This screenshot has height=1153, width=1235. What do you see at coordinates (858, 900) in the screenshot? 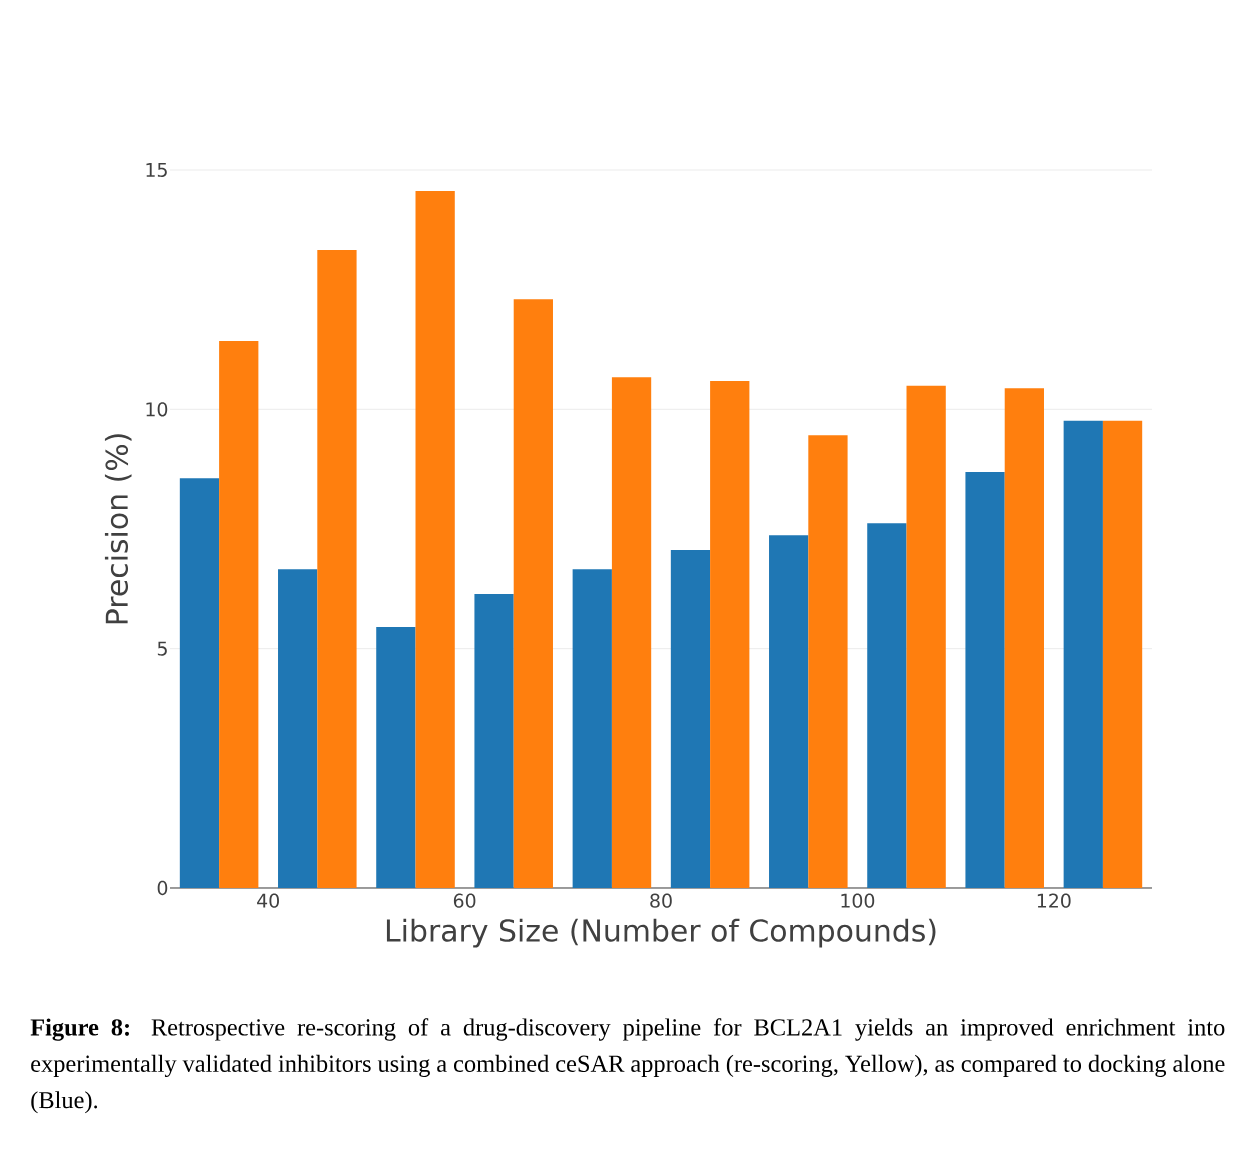
I see `x-tick-label: 100` at bounding box center [858, 900].